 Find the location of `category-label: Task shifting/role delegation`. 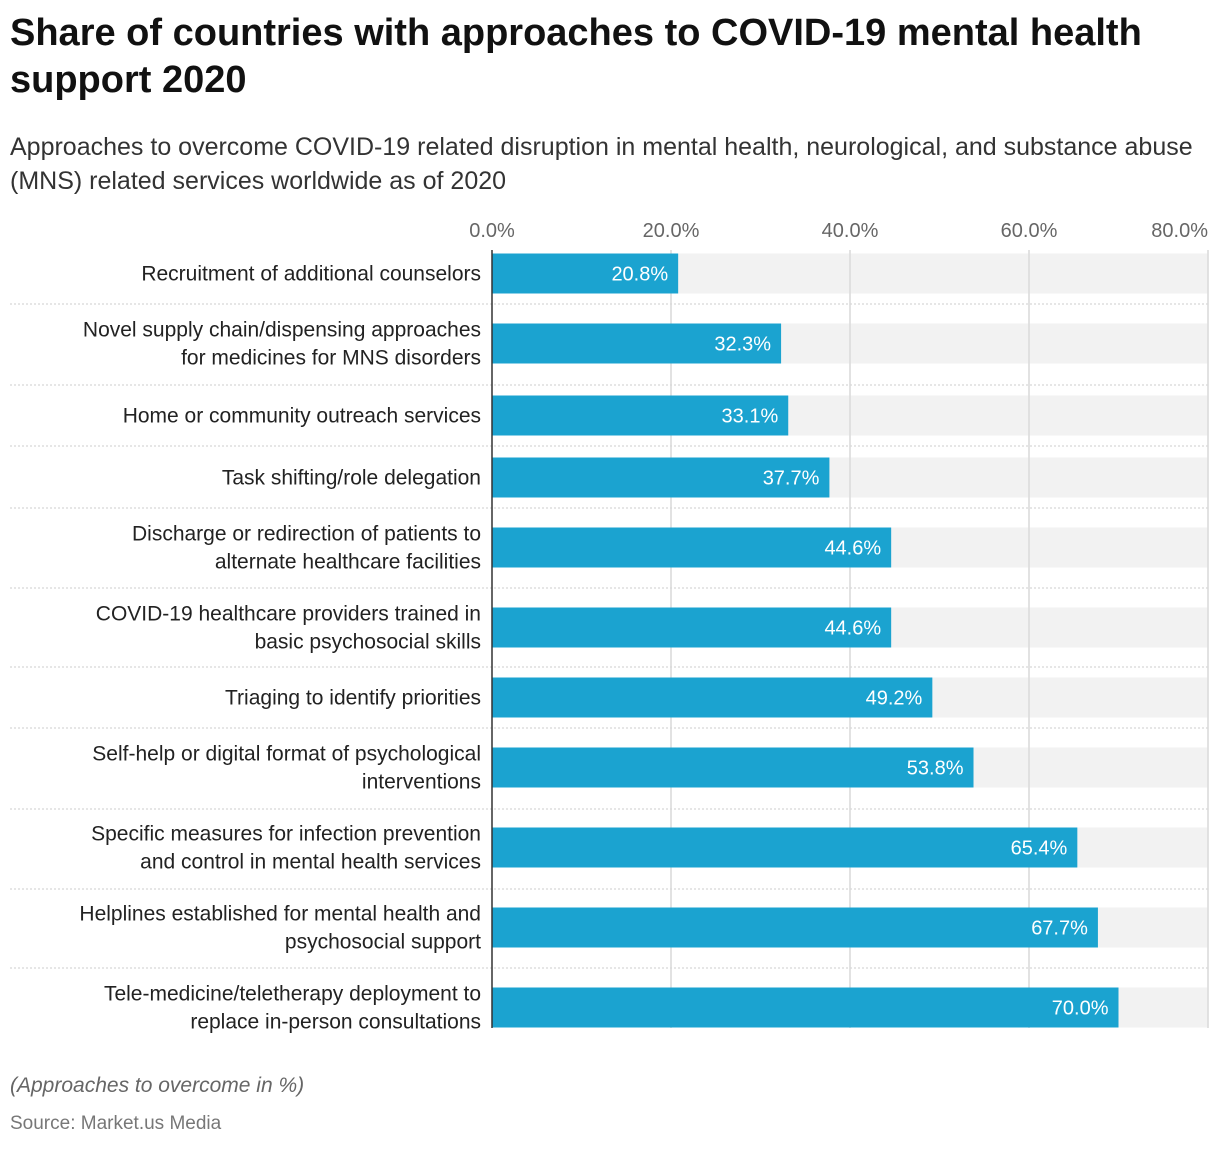

category-label: Task shifting/role delegation is located at coordinates (351, 478).